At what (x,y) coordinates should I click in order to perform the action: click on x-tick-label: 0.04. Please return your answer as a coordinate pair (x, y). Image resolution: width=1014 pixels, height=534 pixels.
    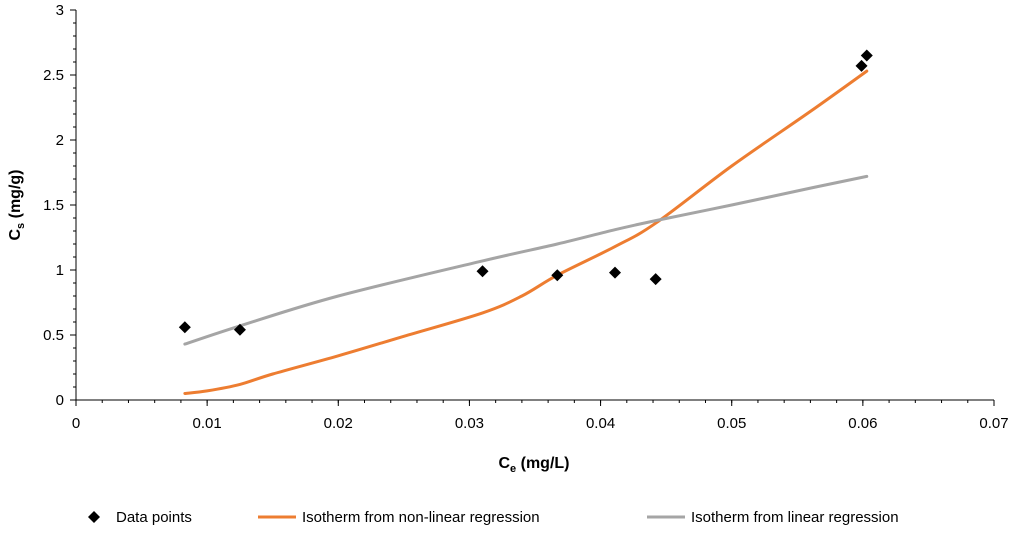
    Looking at the image, I should click on (600, 423).